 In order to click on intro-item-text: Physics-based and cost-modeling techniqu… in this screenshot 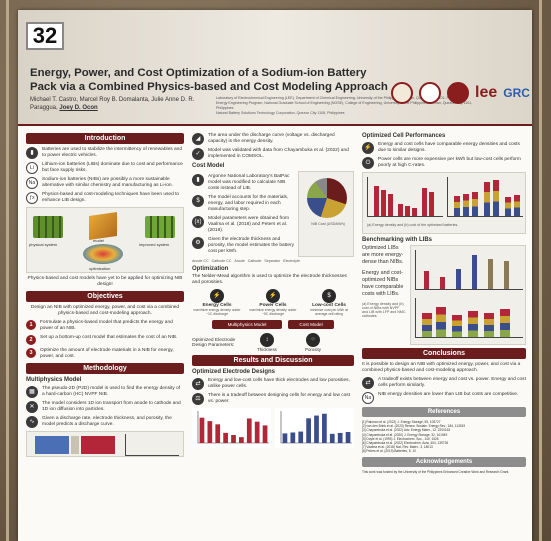, I will do `click(111, 197)`.